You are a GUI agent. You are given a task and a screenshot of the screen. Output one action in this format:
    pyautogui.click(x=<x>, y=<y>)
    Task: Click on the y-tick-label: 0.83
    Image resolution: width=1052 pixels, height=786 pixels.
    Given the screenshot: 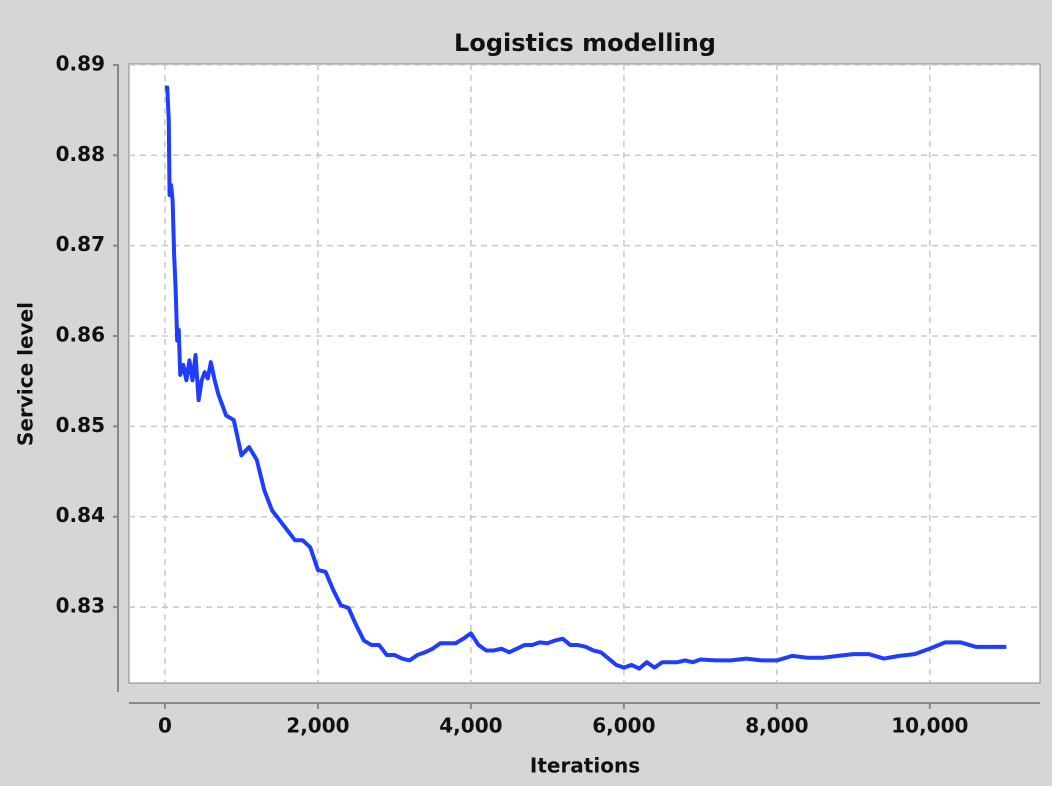 What is the action you would take?
    pyautogui.click(x=80, y=606)
    